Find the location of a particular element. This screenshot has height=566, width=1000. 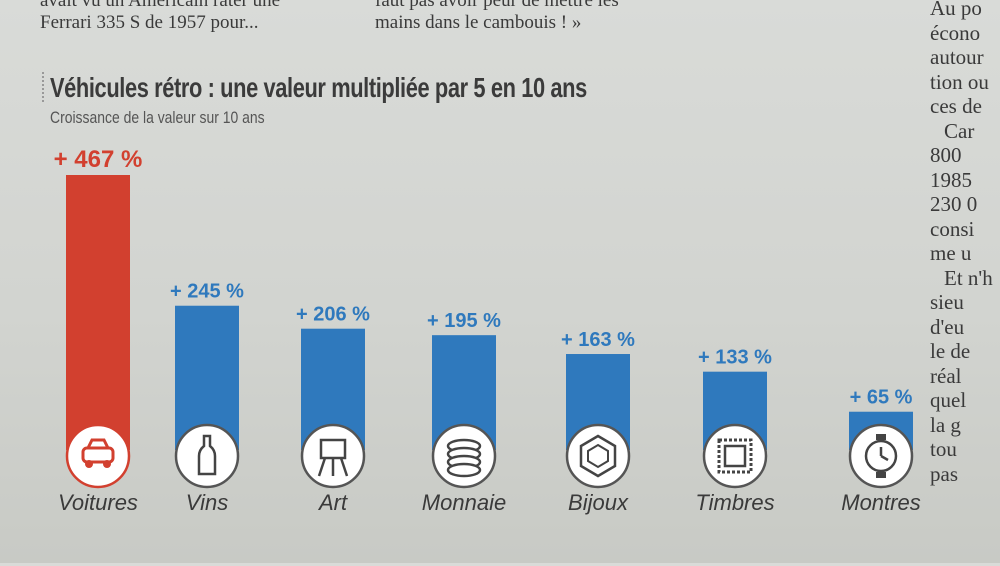

side-column-line: réal is located at coordinates (946, 375).